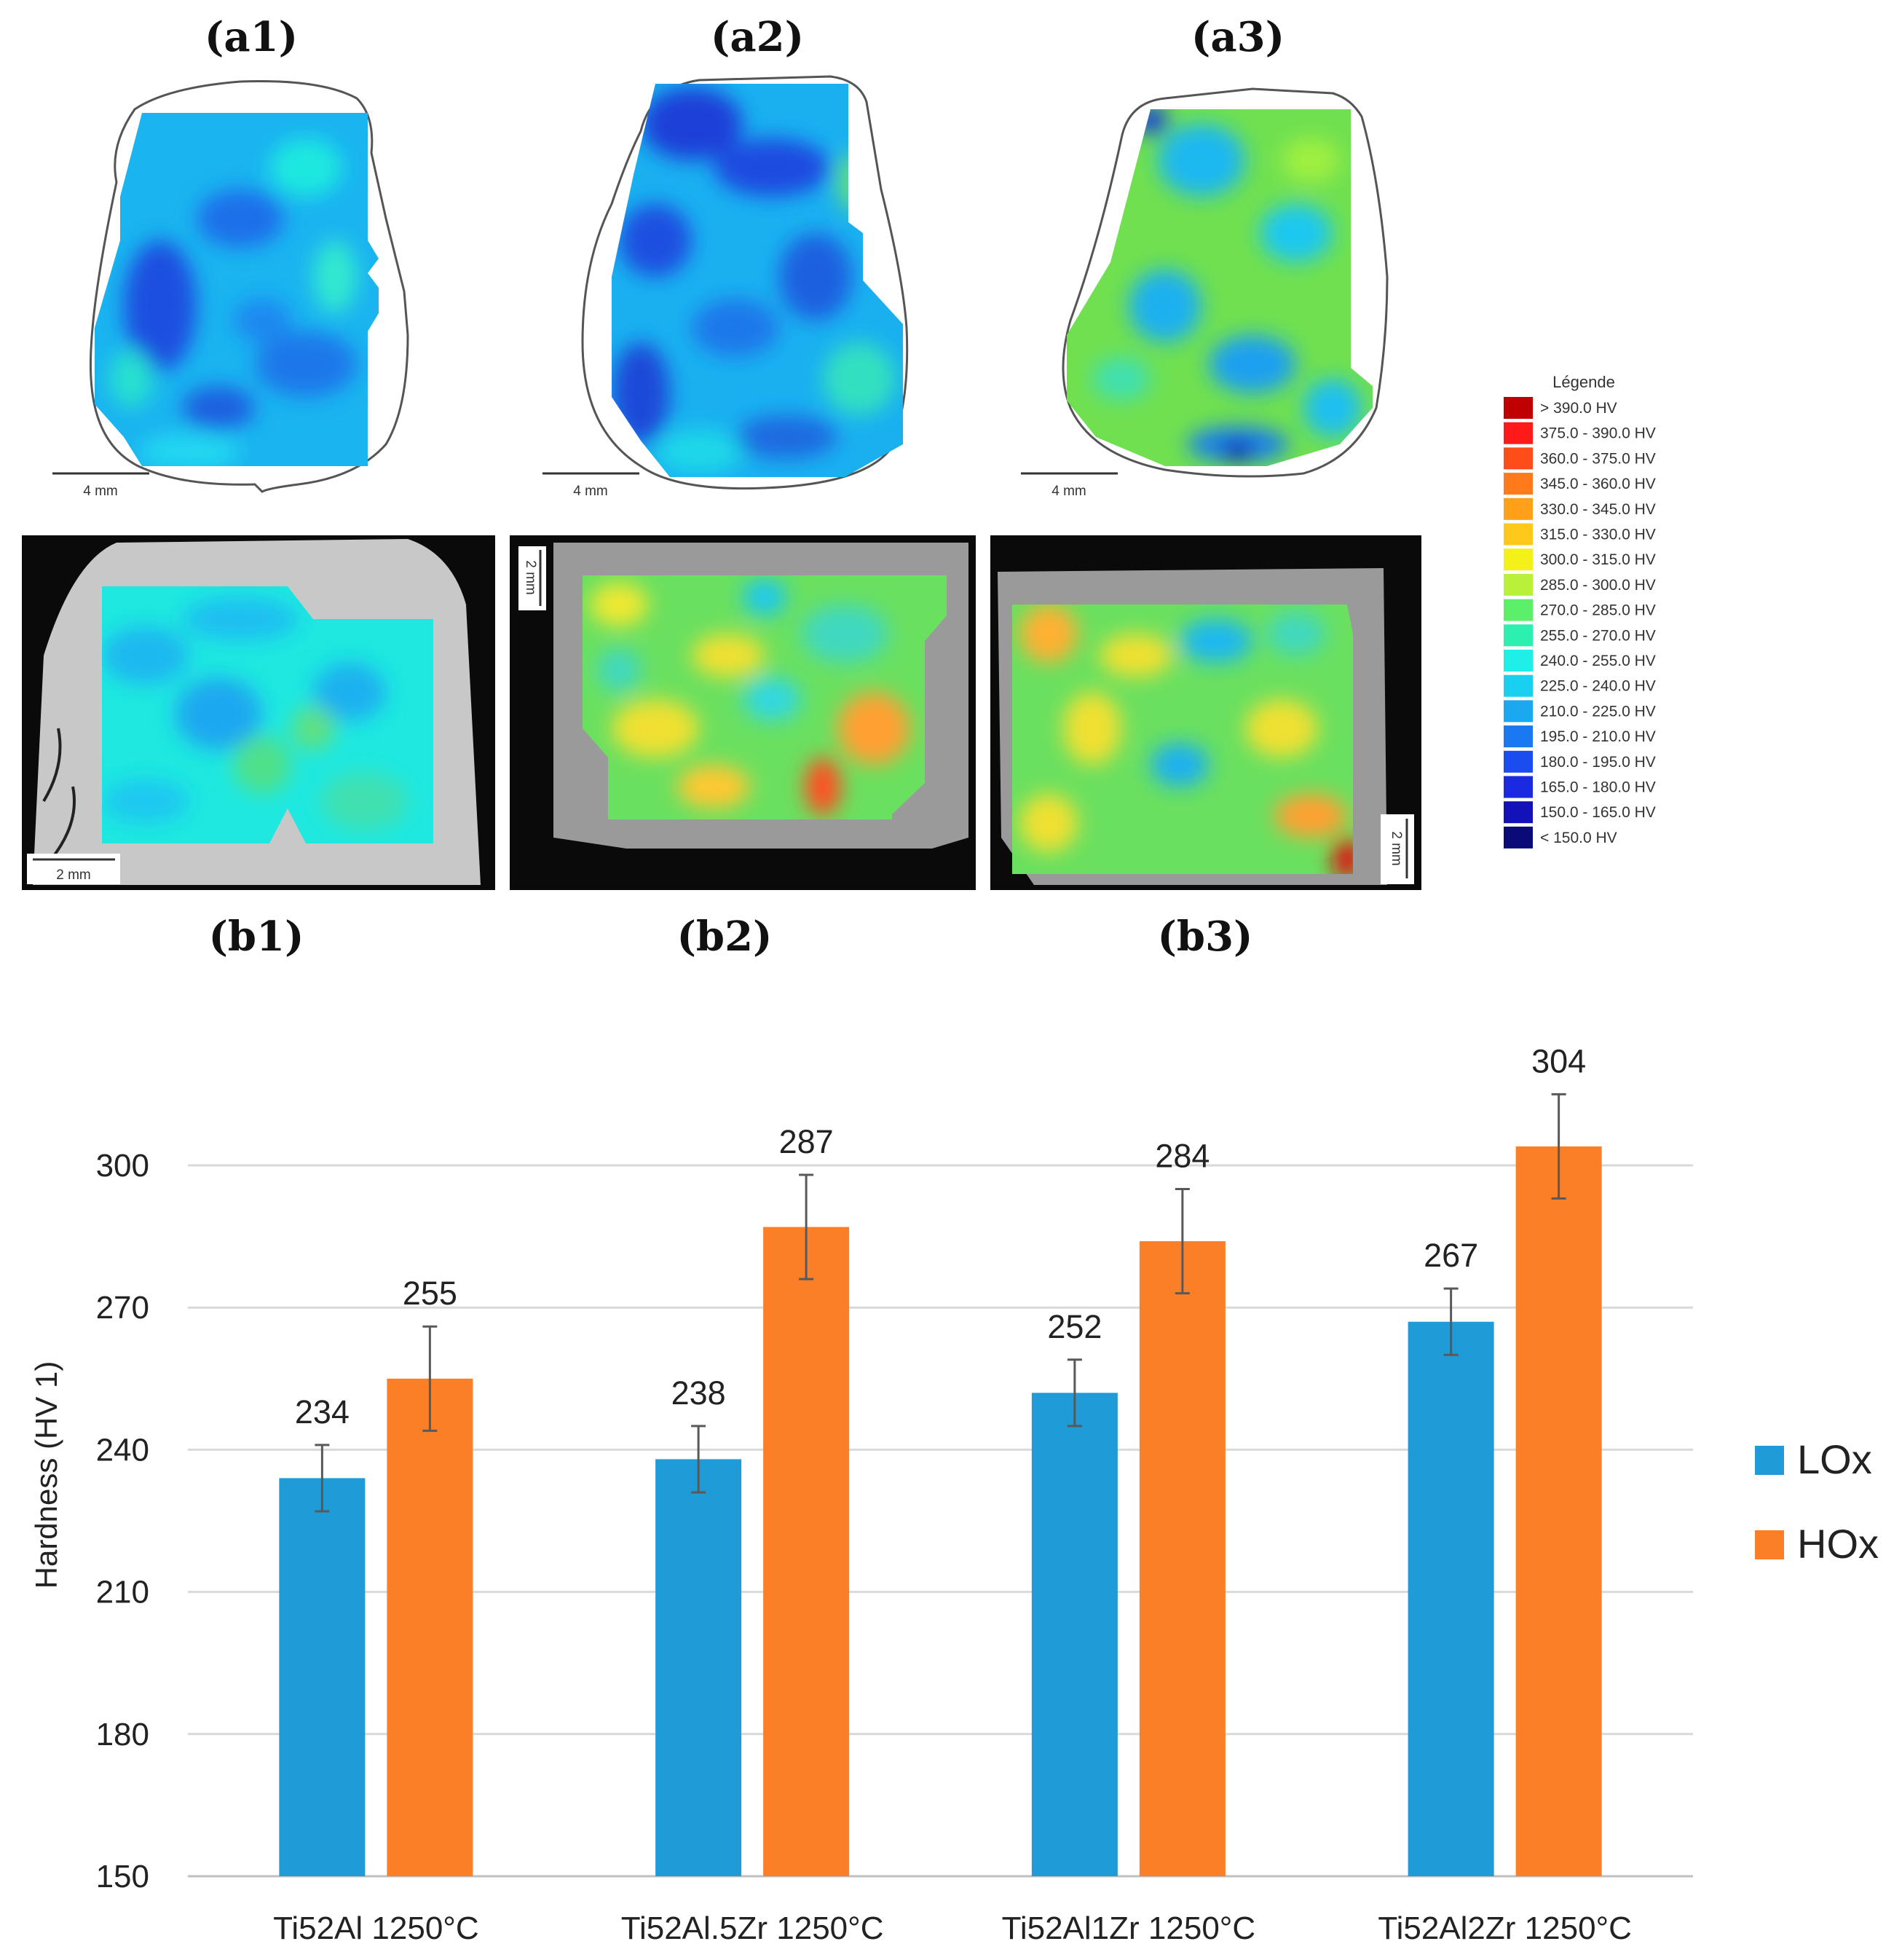  What do you see at coordinates (1204, 937) in the screenshot?
I see `panel-label-b3: (b3)` at bounding box center [1204, 937].